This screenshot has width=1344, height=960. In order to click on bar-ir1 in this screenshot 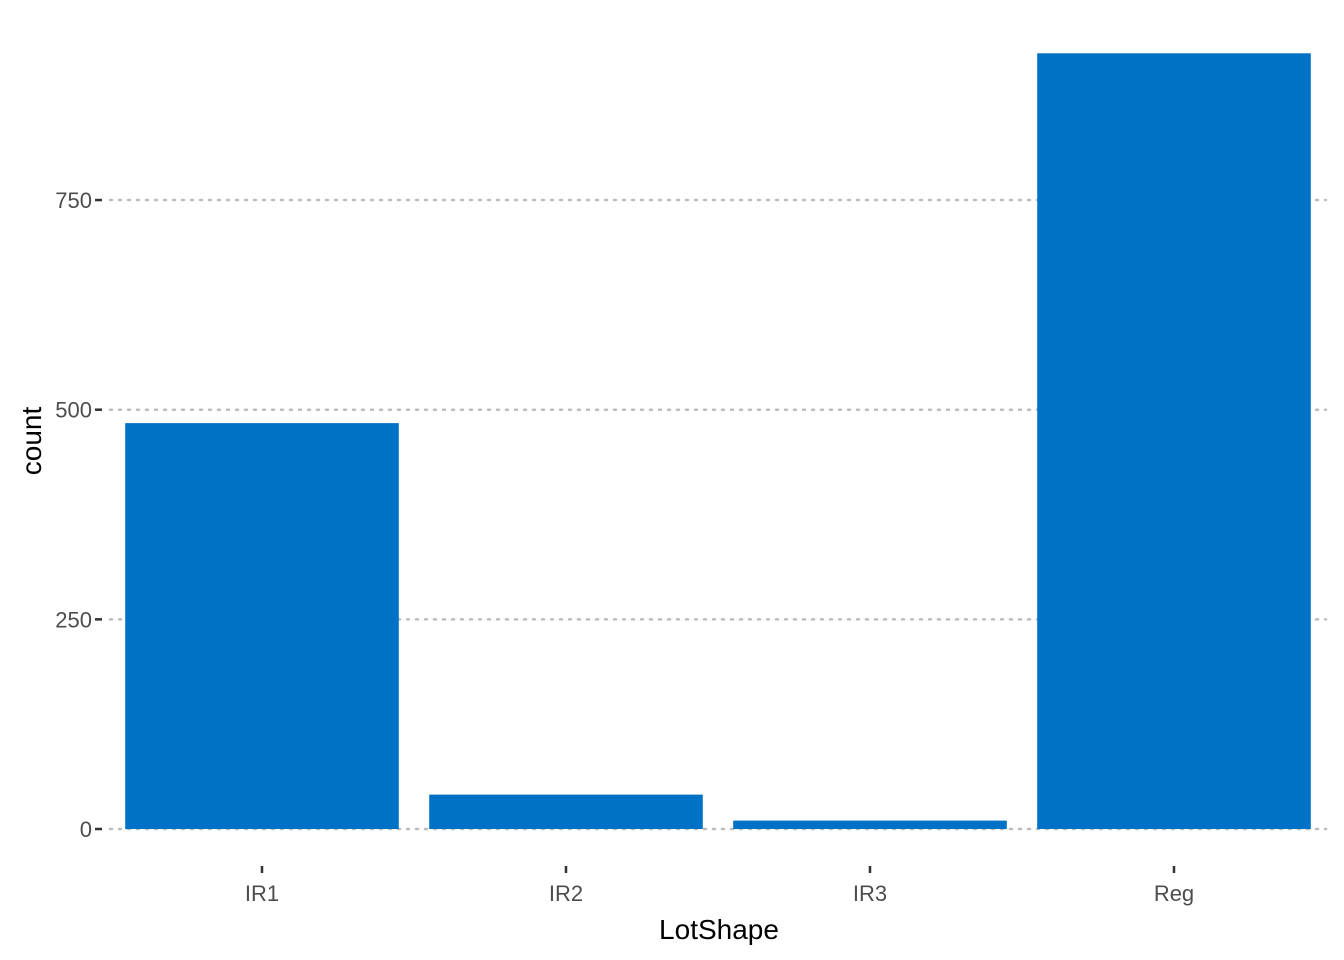, I will do `click(262, 626)`.